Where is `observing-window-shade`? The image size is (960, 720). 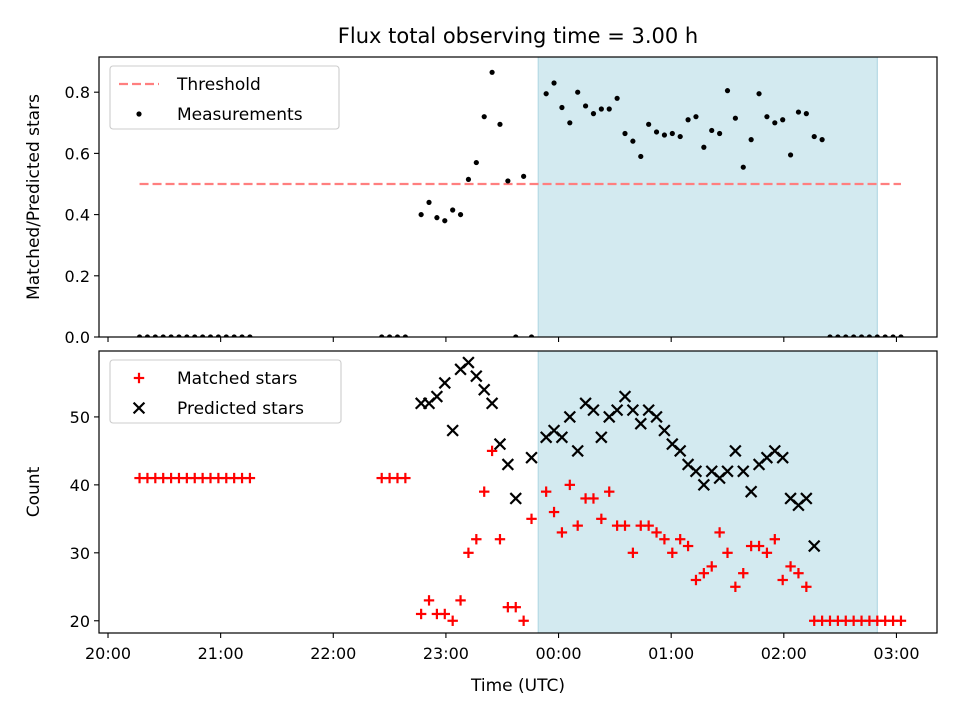
observing-window-shade is located at coordinates (708, 492).